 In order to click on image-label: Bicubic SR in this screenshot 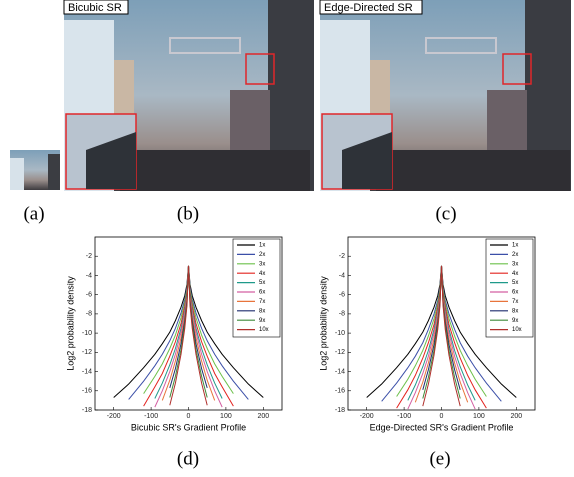, I will do `click(95, 8)`.